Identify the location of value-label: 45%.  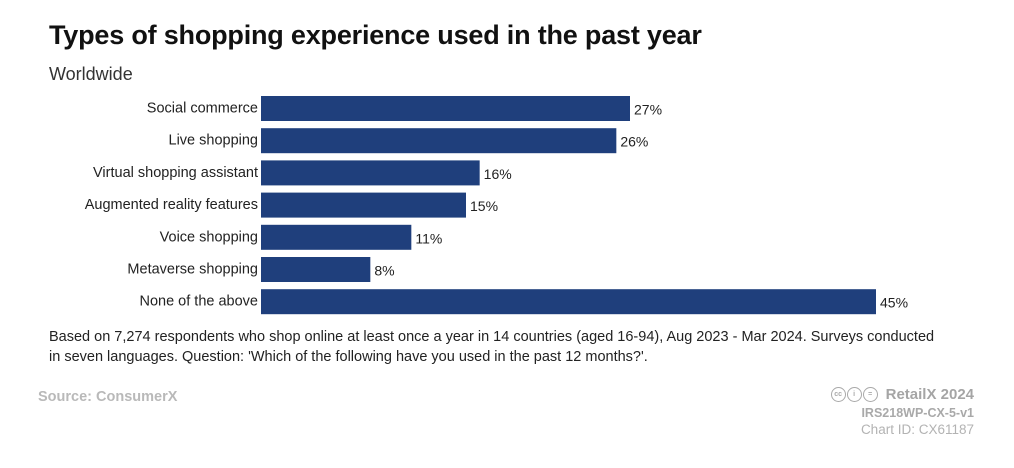
(894, 303).